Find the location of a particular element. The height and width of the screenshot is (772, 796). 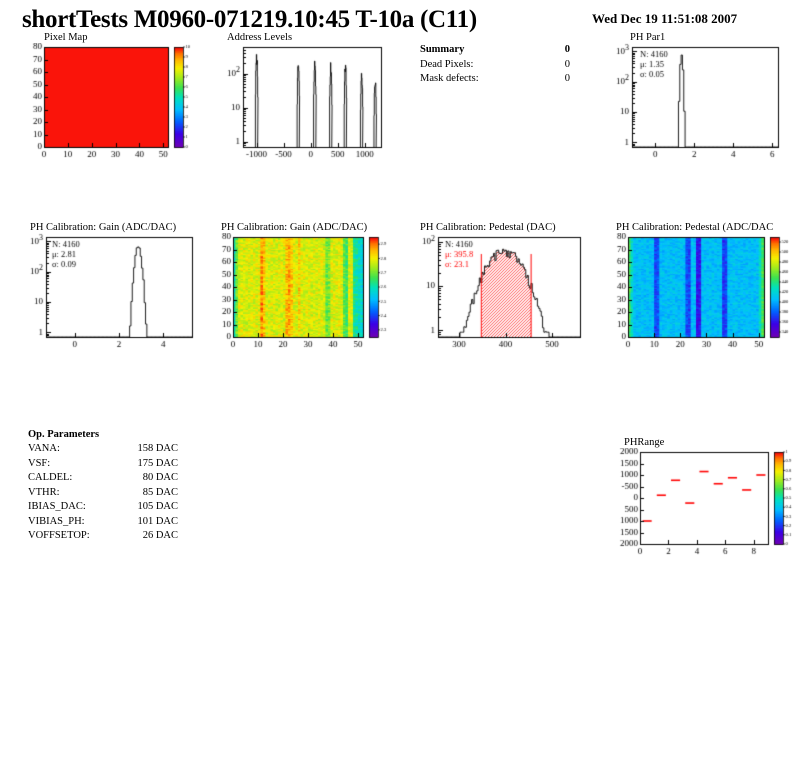

panel-gain-map: PH Calibration: Gain (ADC/DAC) is located at coordinates (302, 288).